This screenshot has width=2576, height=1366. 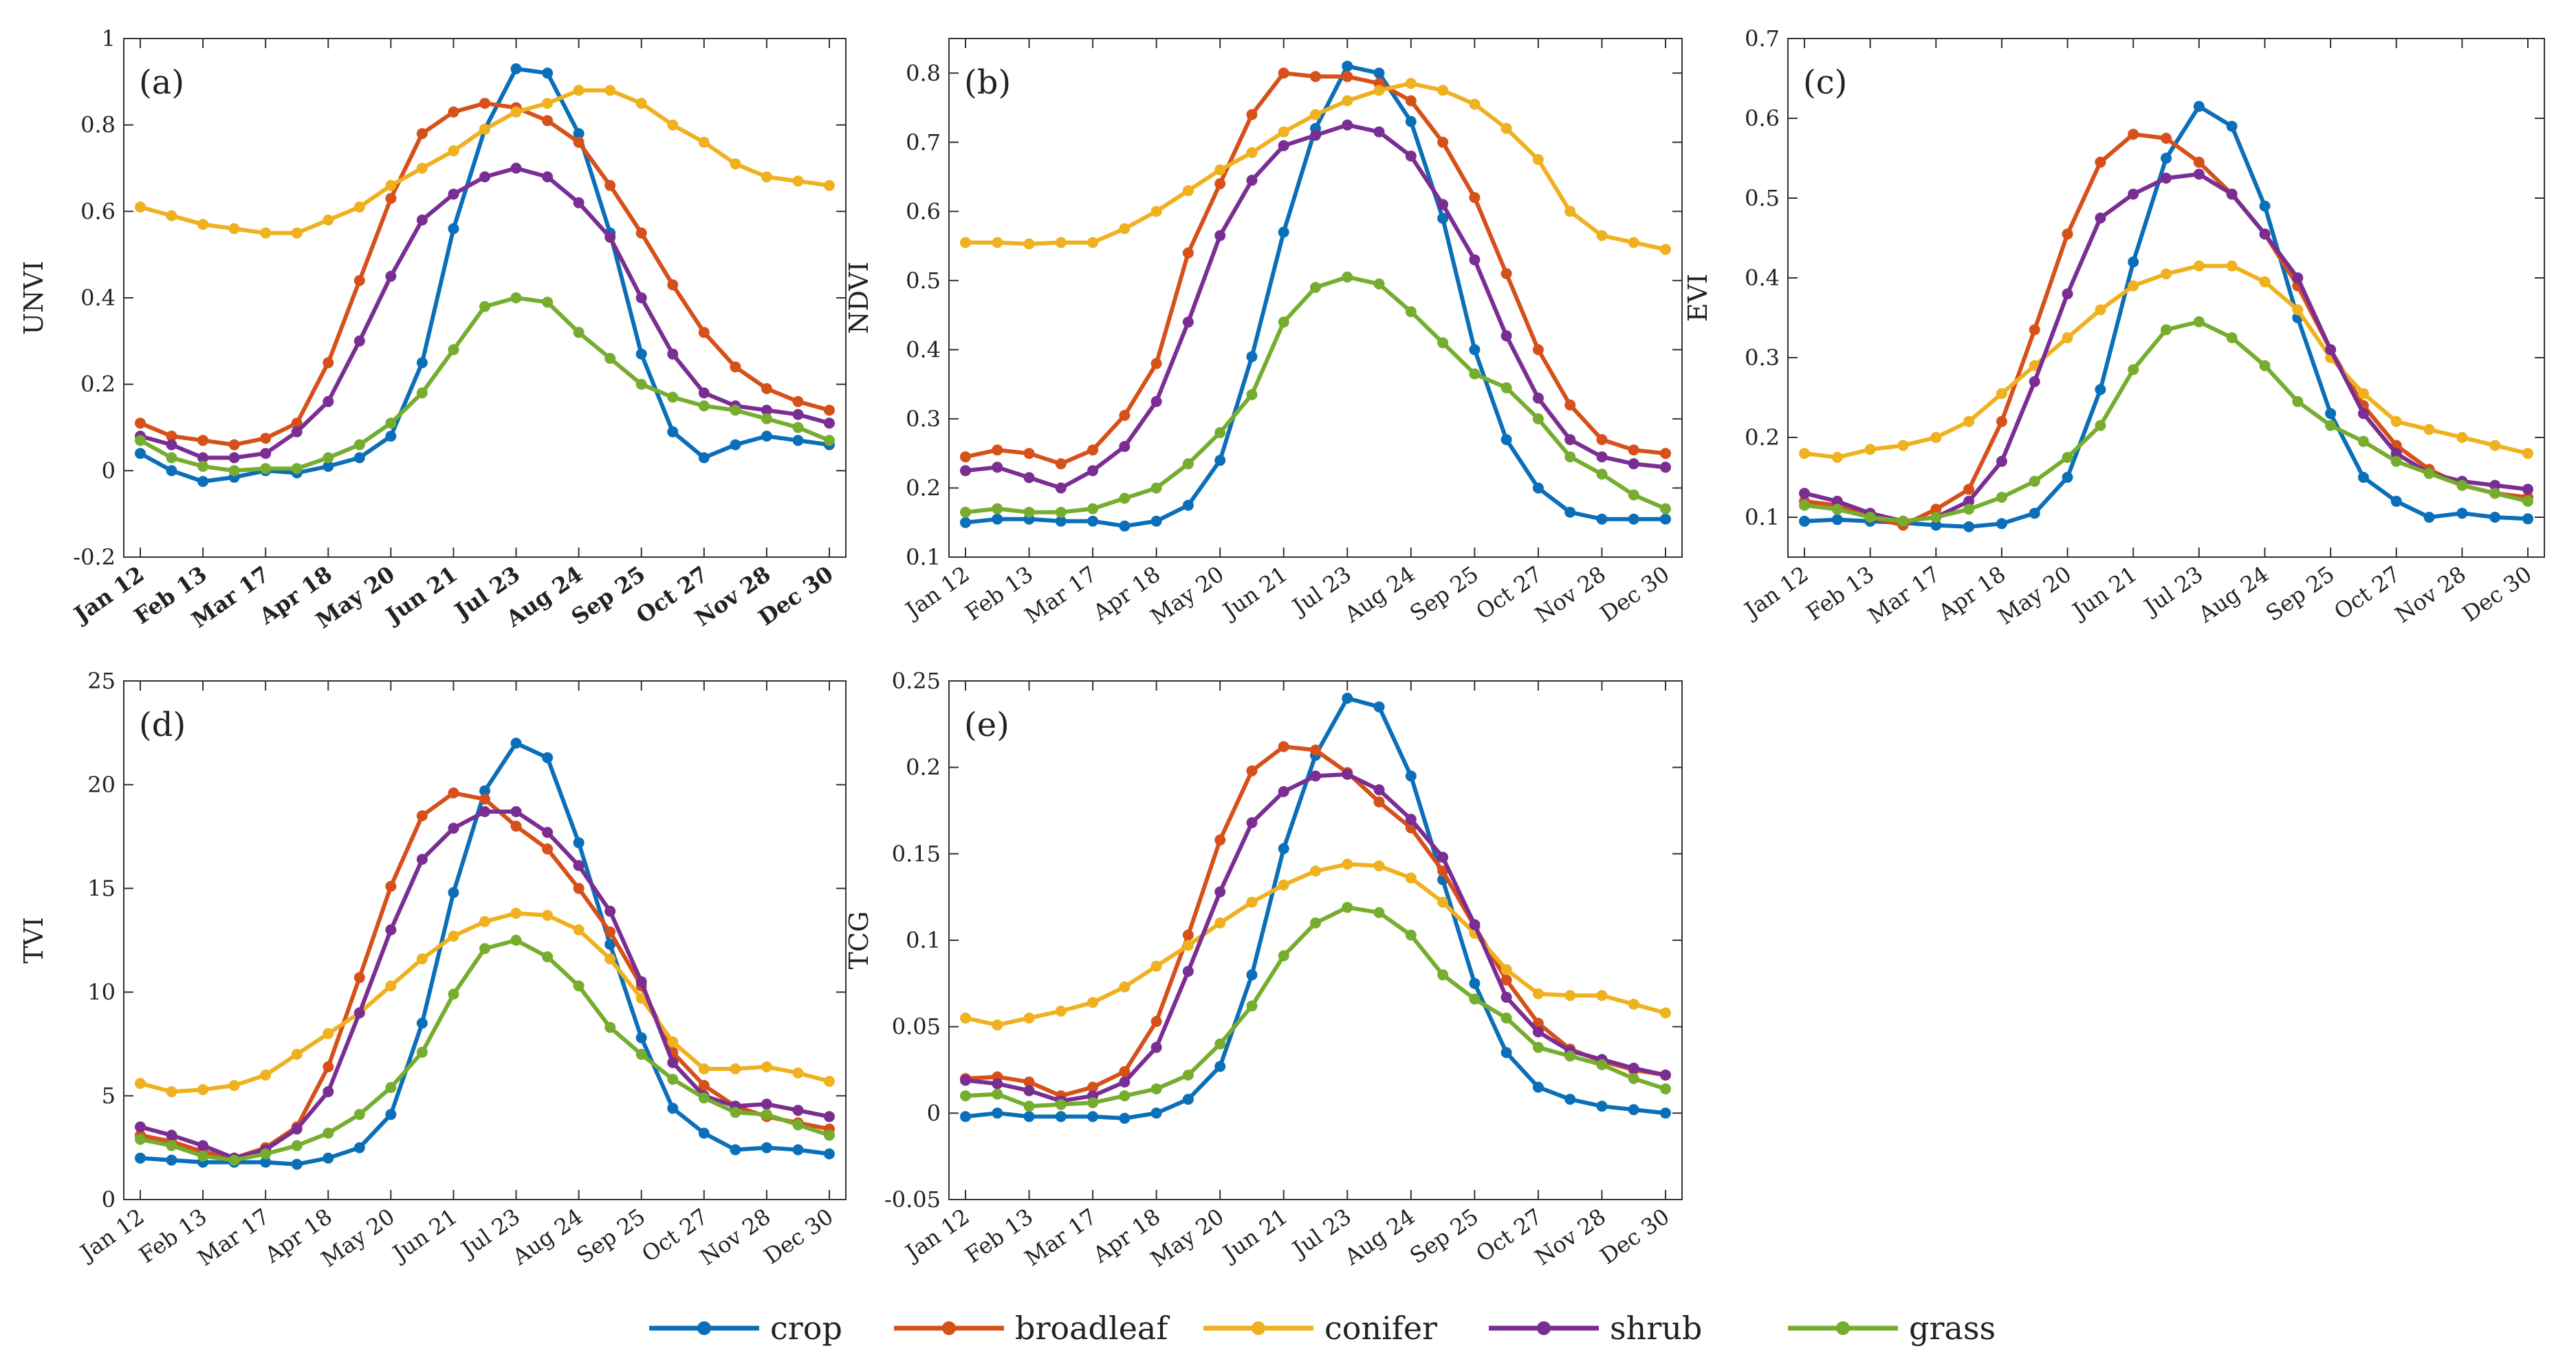 I want to click on y-tick-label: 0.2, so click(x=1762, y=437).